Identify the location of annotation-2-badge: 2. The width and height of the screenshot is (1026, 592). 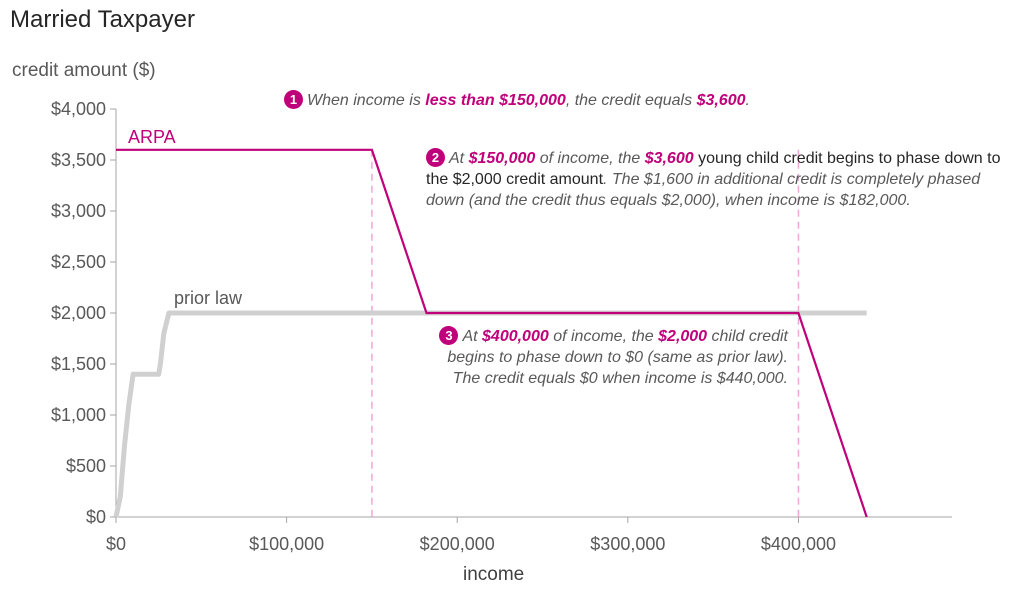
(435, 157).